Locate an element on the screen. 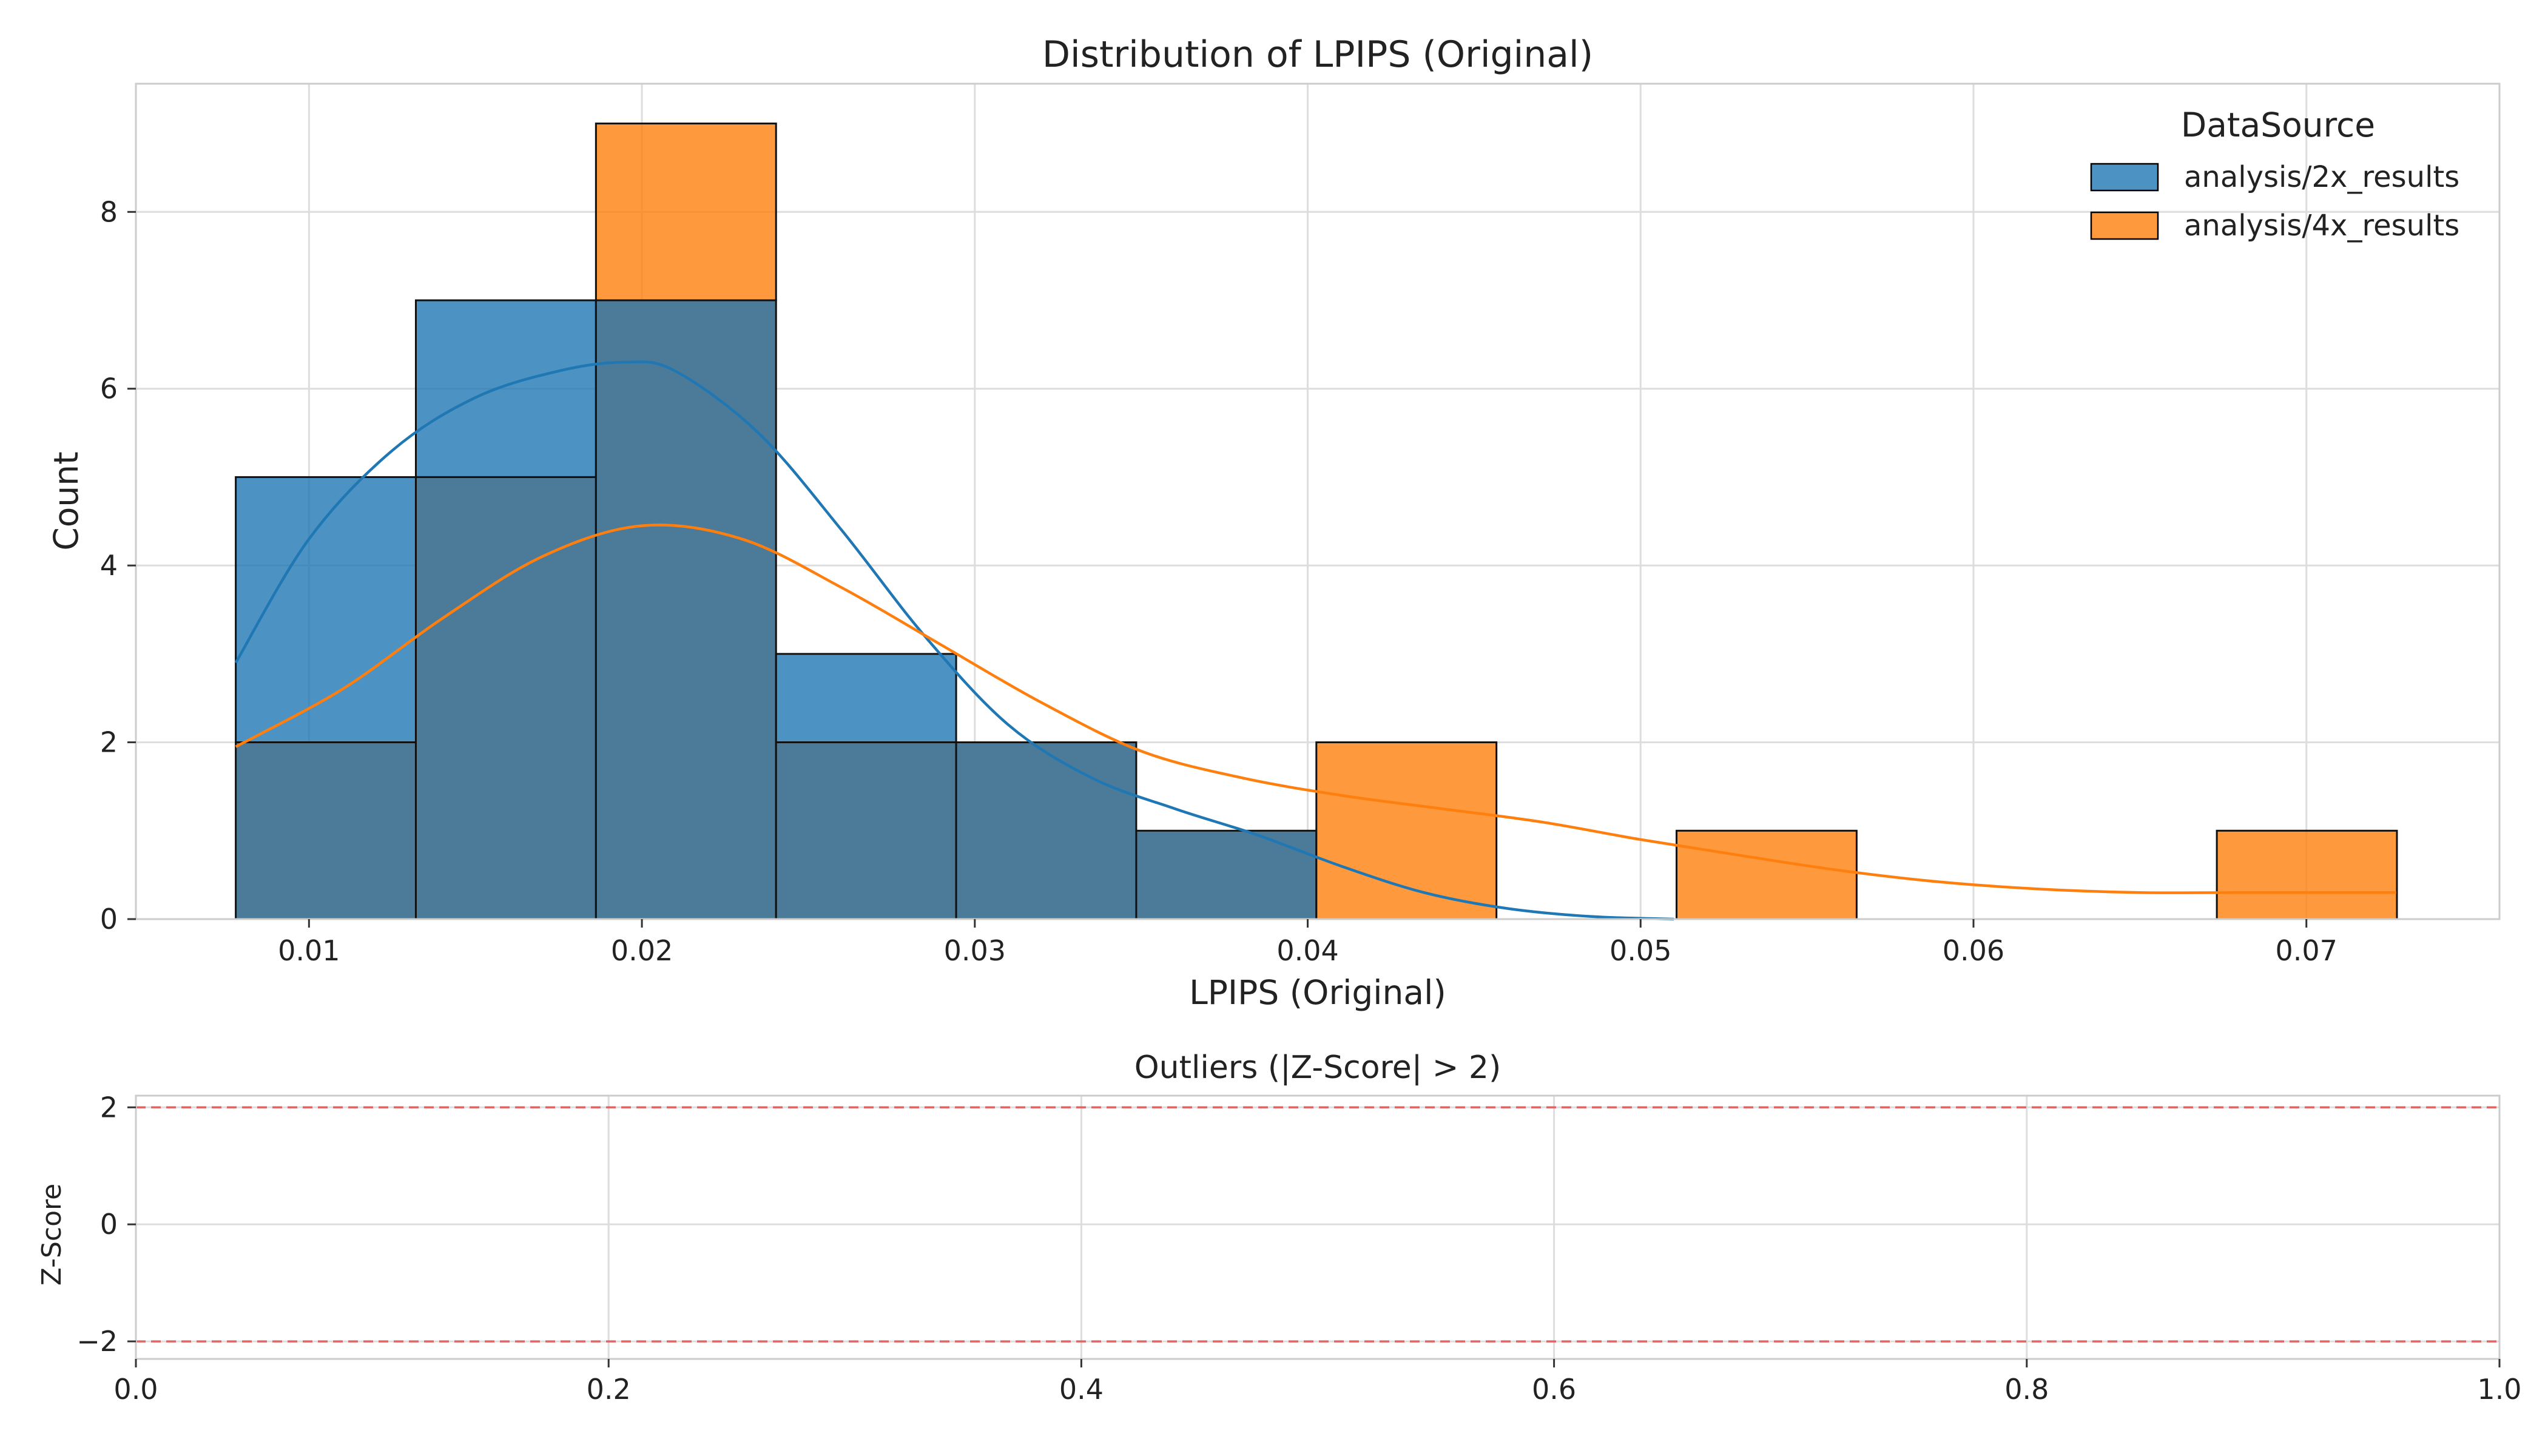  outliers-x-tick-label: 0.6 is located at coordinates (1554, 1389).